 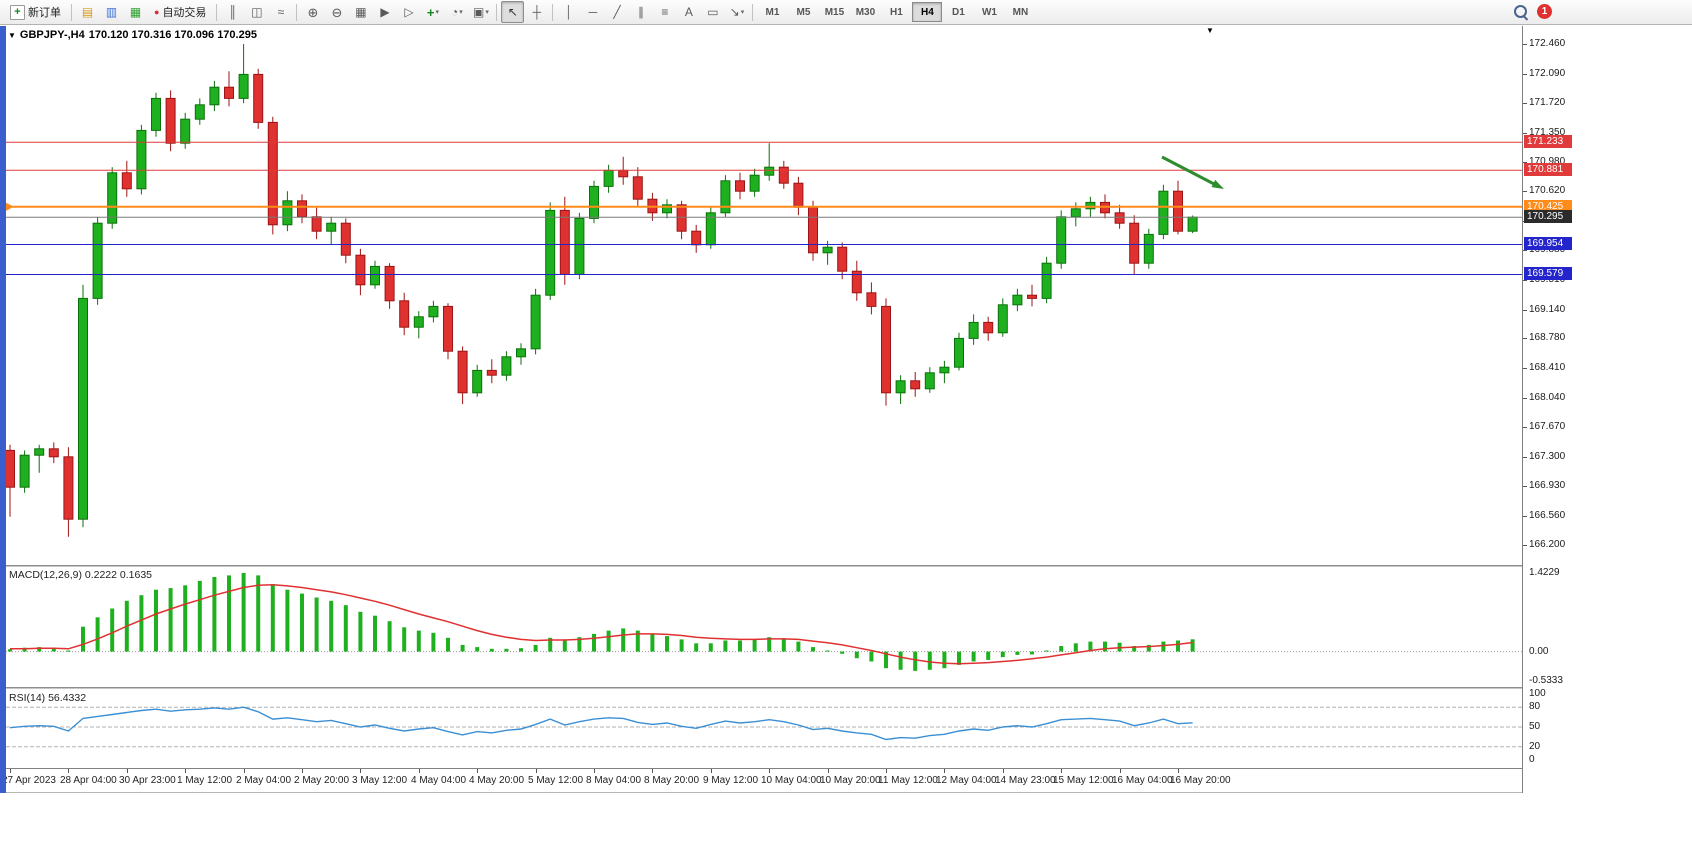 I want to click on macd-axis-label: -0.5333, so click(x=1546, y=680).